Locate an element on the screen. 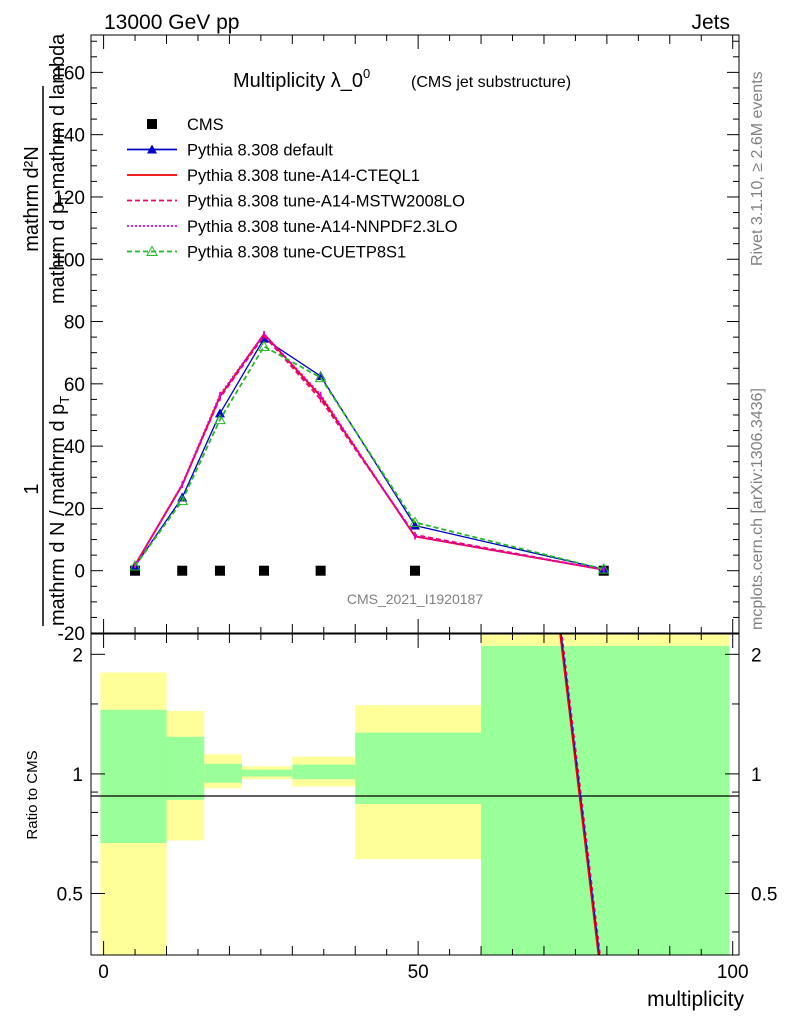 The width and height of the screenshot is (786, 1024). y-tick-label: 0 is located at coordinates (79, 572).